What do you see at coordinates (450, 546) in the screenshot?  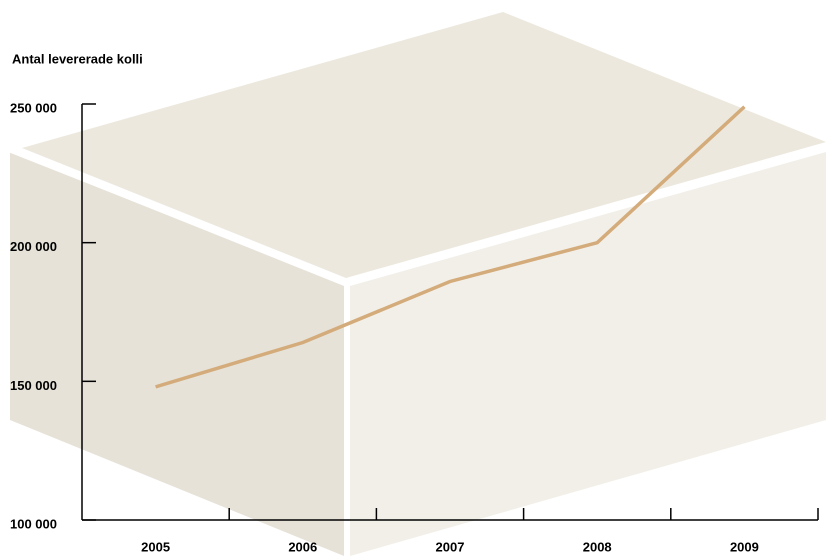 I see `x-tick-label: 2007` at bounding box center [450, 546].